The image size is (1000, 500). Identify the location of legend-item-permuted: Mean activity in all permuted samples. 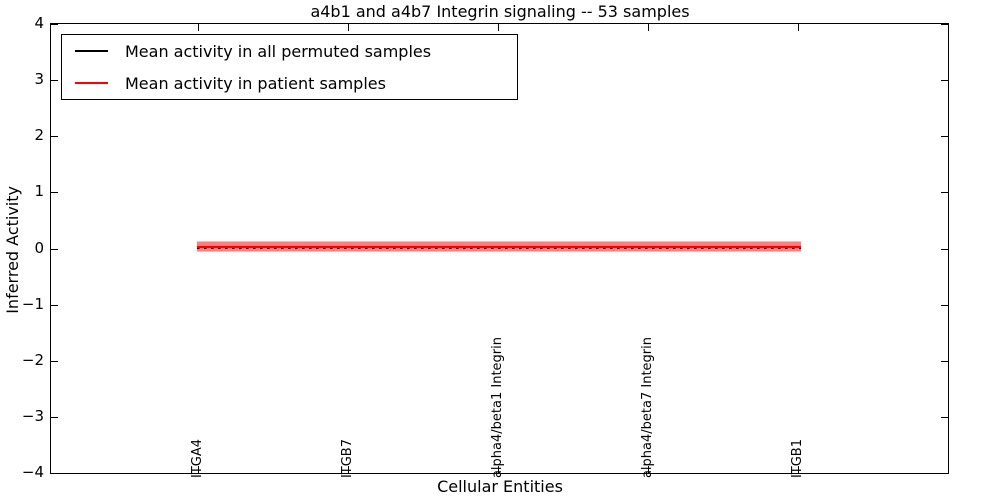
(289, 51).